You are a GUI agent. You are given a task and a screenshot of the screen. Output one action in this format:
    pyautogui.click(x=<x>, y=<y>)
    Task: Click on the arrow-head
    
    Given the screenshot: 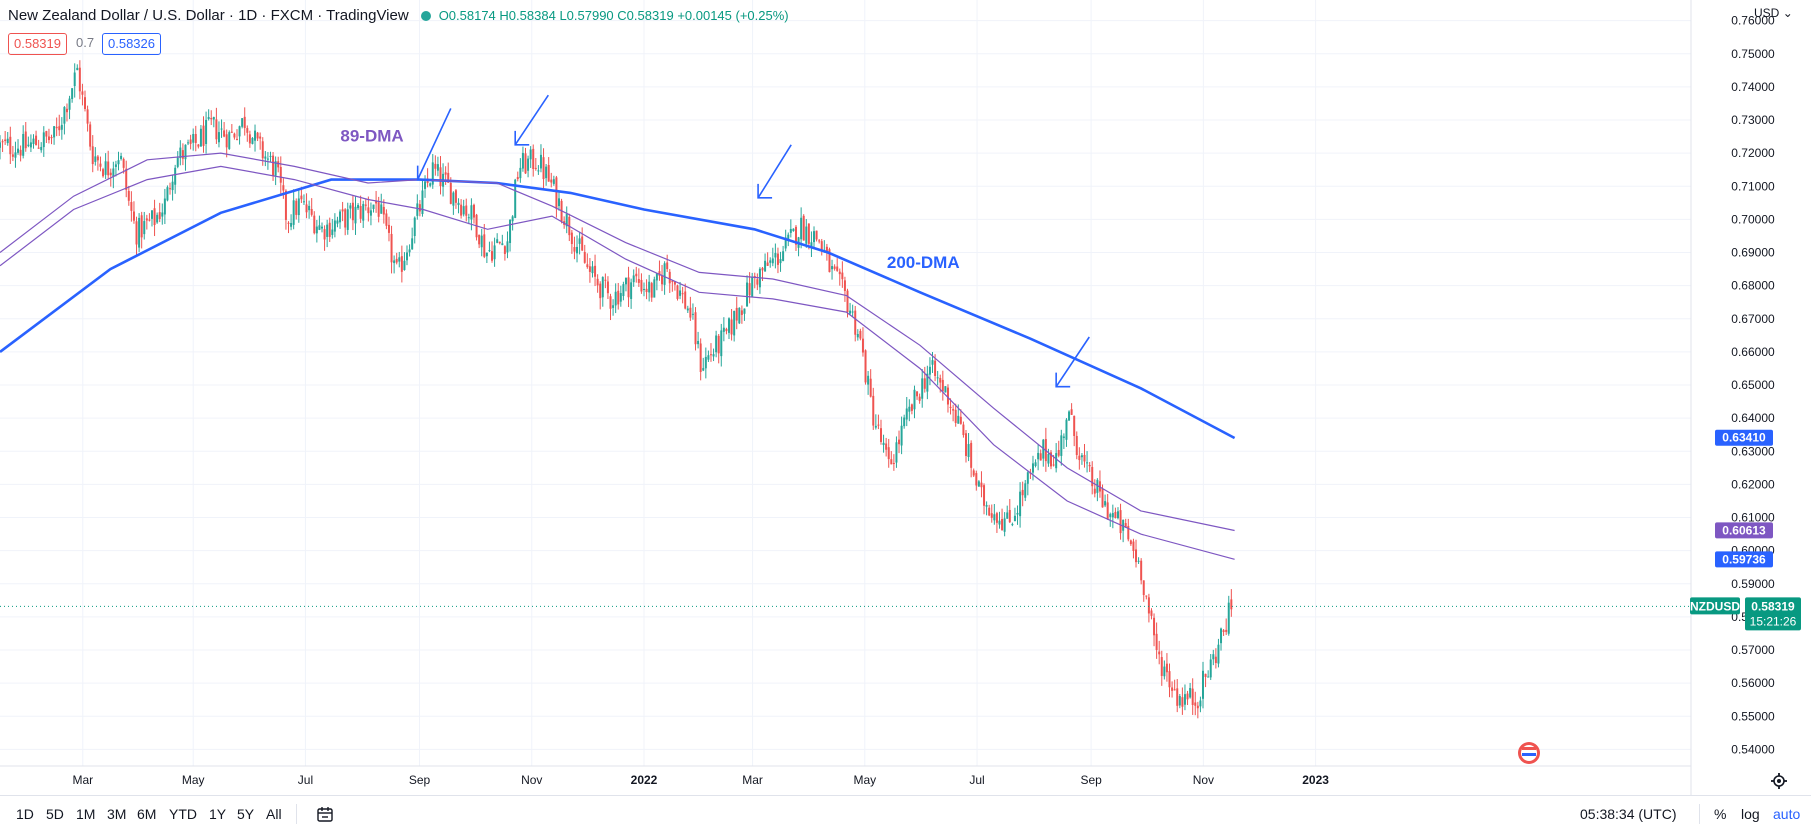 What is the action you would take?
    pyautogui.click(x=522, y=138)
    